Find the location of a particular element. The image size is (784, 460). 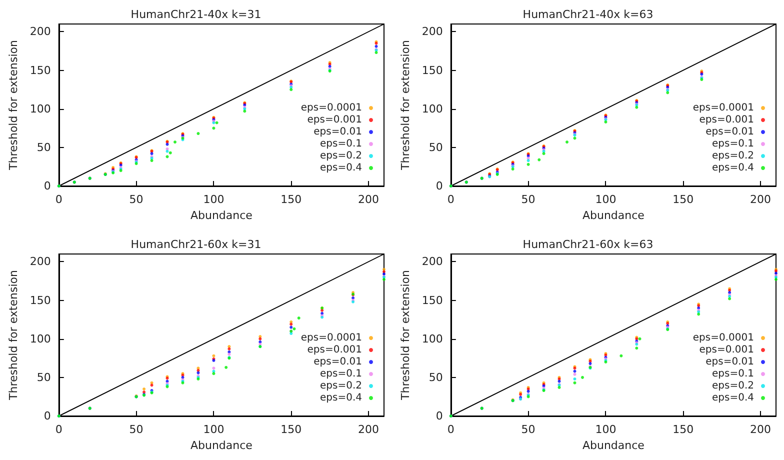

chart-title: HumanChr21-40x k=63 is located at coordinates (588, 14).